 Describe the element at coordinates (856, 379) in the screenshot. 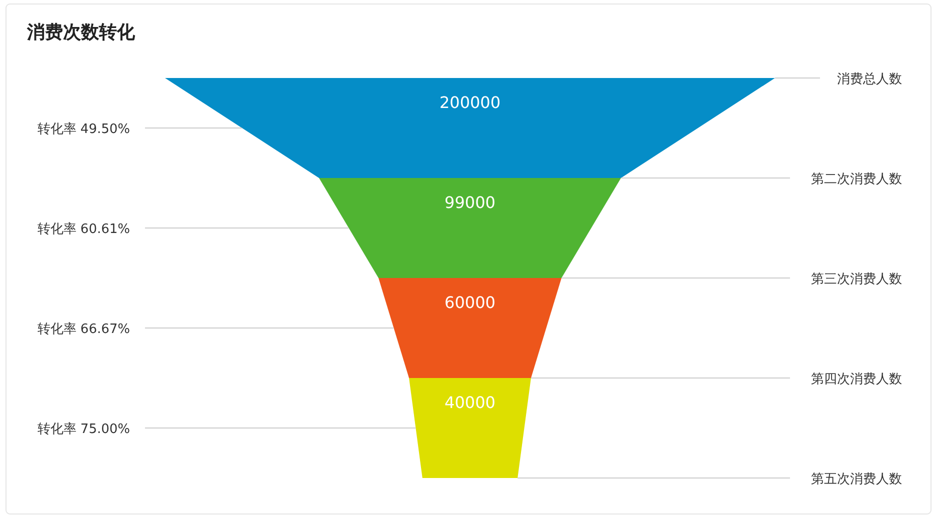

I see `category-label: 第四次消费人数` at that location.